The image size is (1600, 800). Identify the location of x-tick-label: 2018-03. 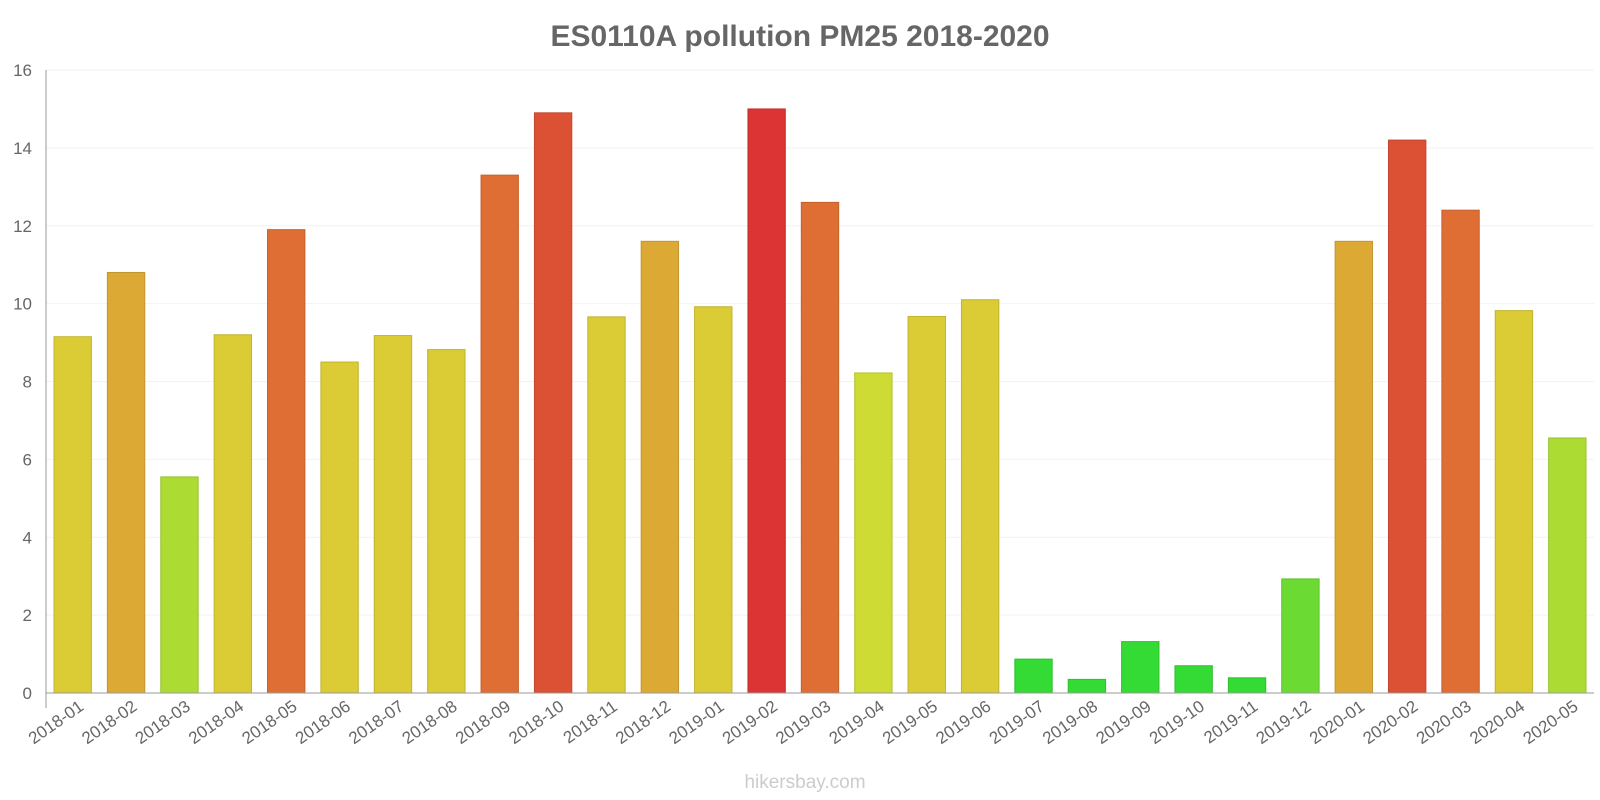
(163, 722).